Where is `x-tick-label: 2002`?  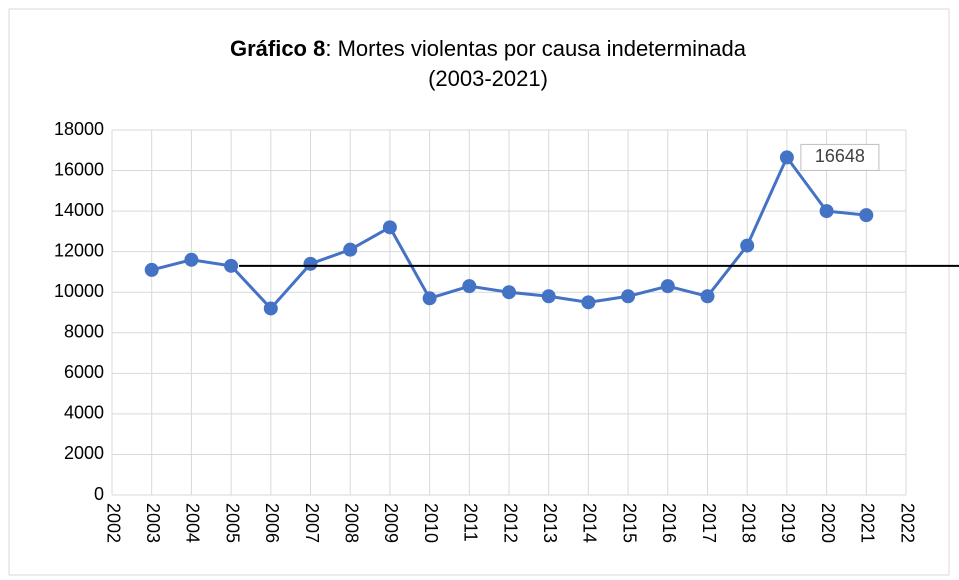
x-tick-label: 2002 is located at coordinates (113, 523).